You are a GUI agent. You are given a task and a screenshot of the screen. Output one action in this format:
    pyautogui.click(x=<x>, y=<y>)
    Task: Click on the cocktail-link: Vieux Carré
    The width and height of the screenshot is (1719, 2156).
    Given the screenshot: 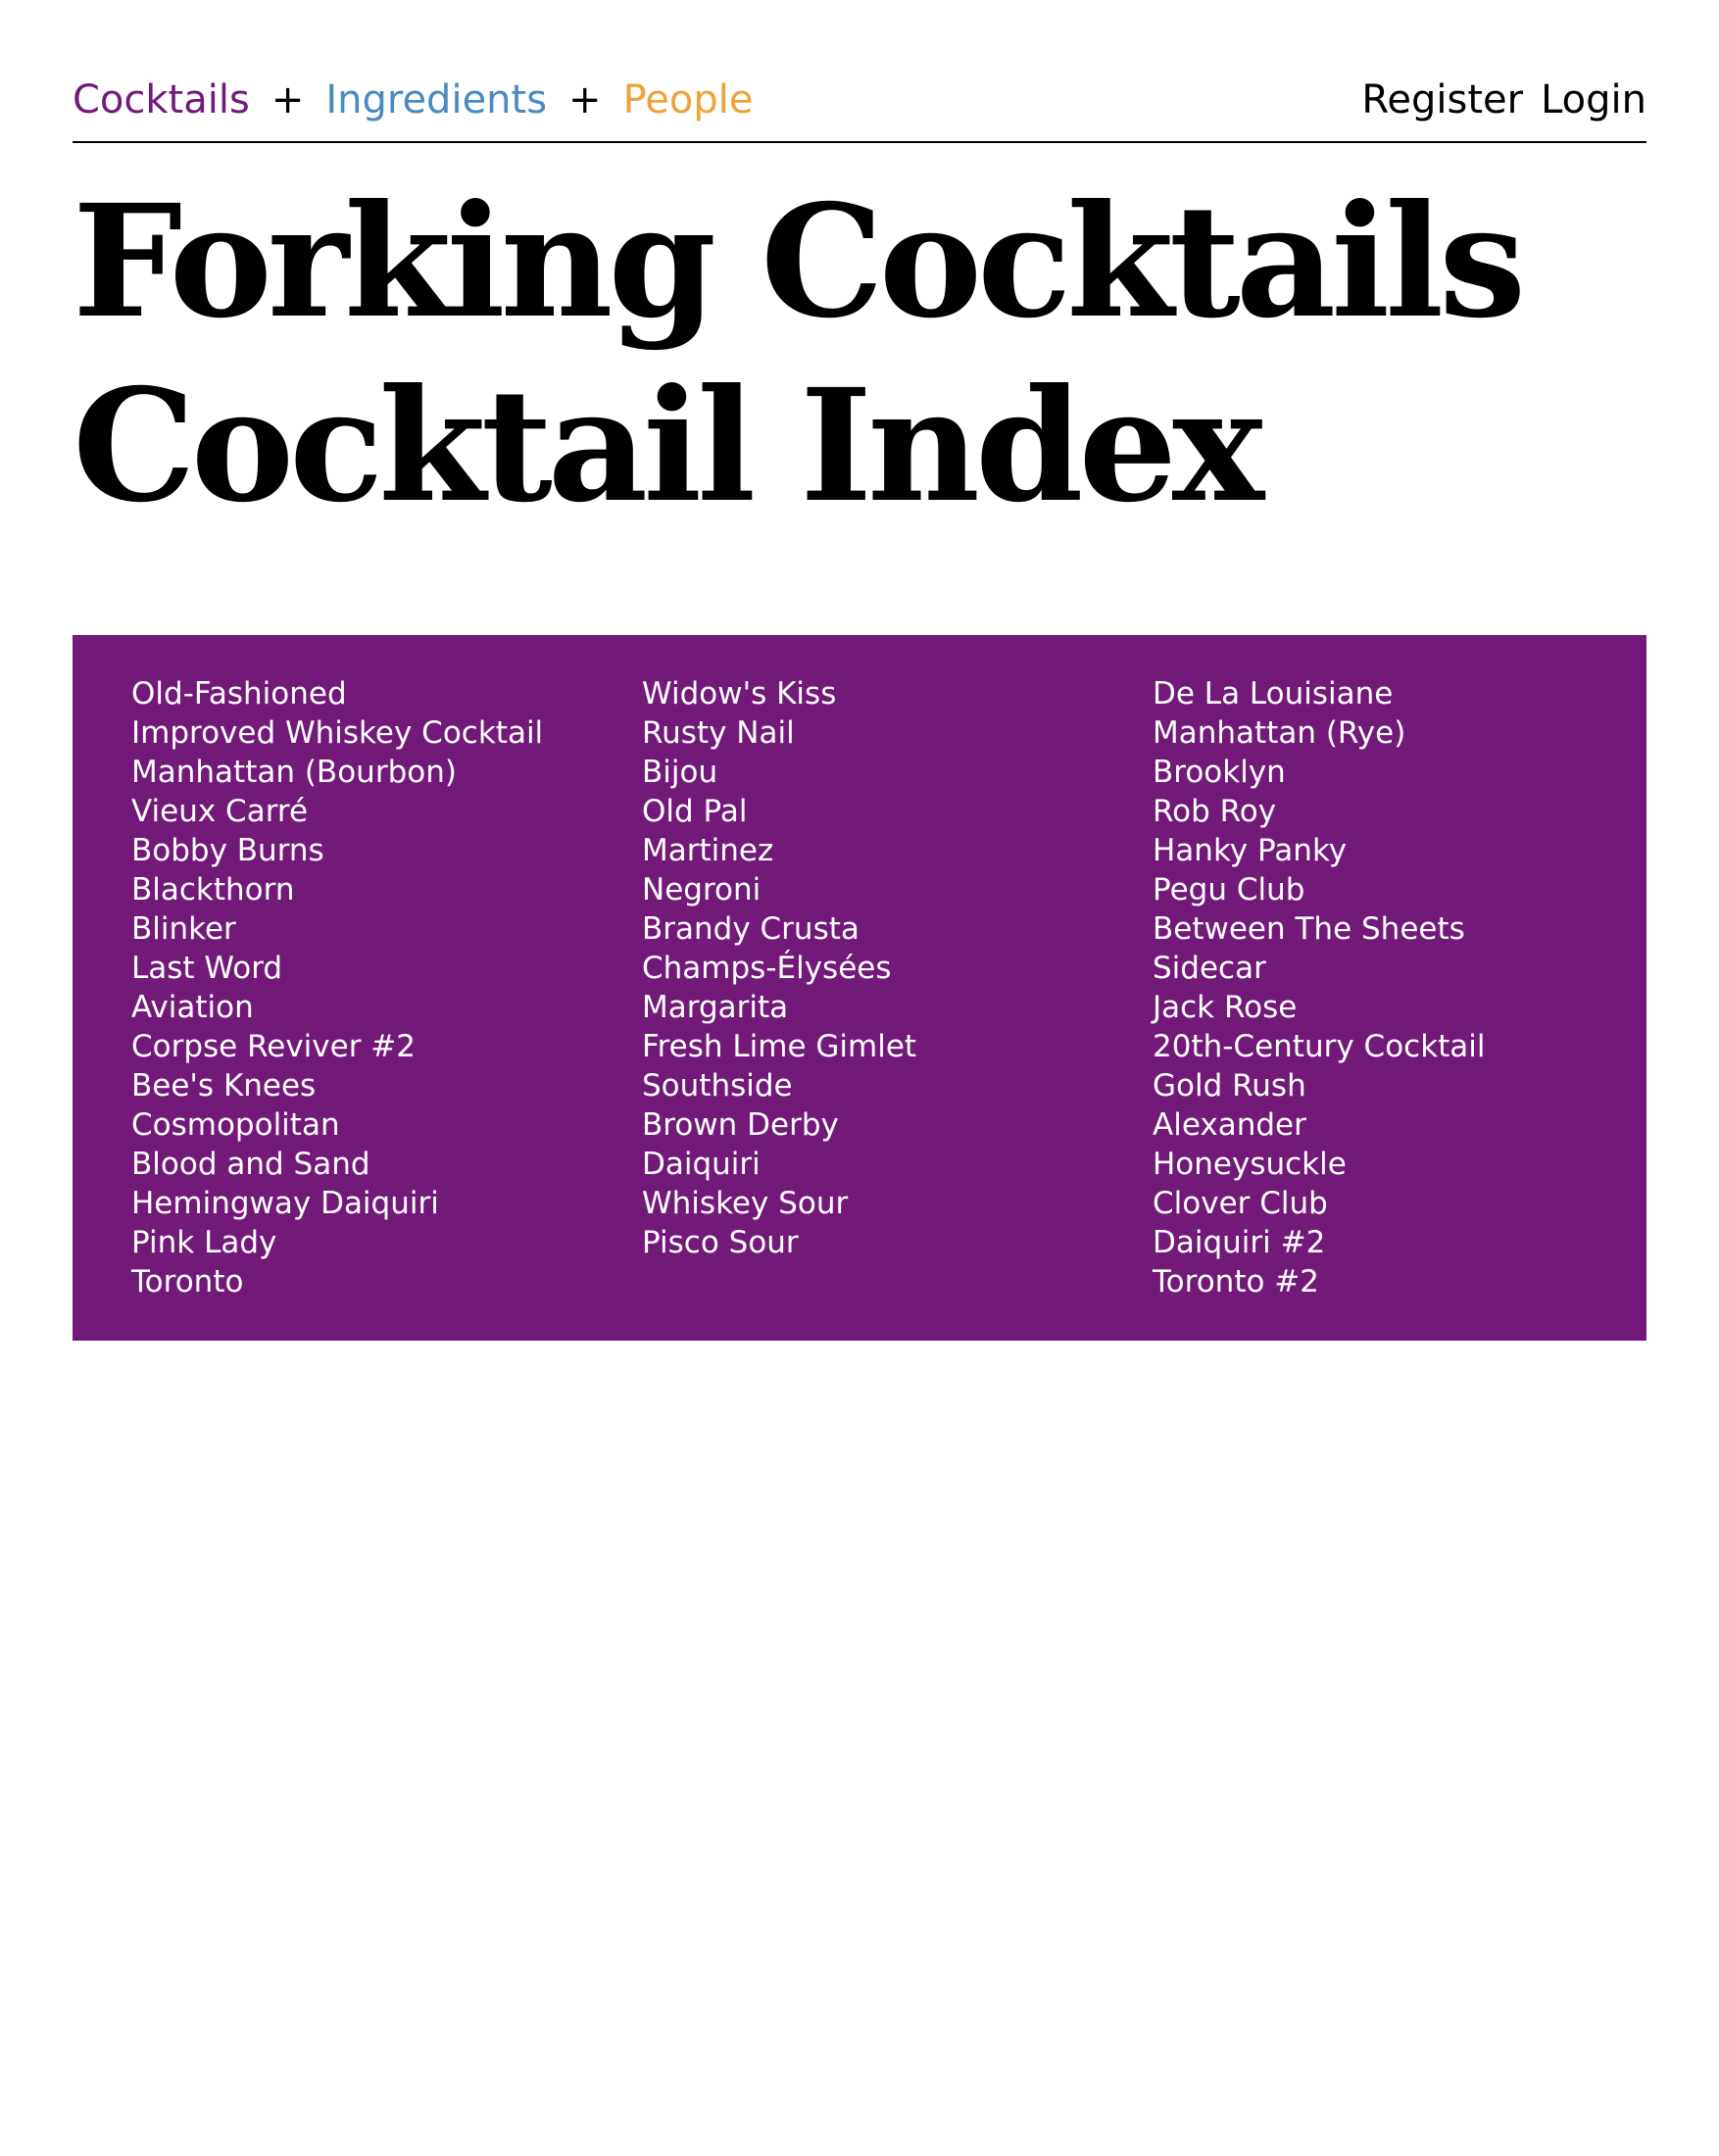 What is the action you would take?
    pyautogui.click(x=220, y=811)
    